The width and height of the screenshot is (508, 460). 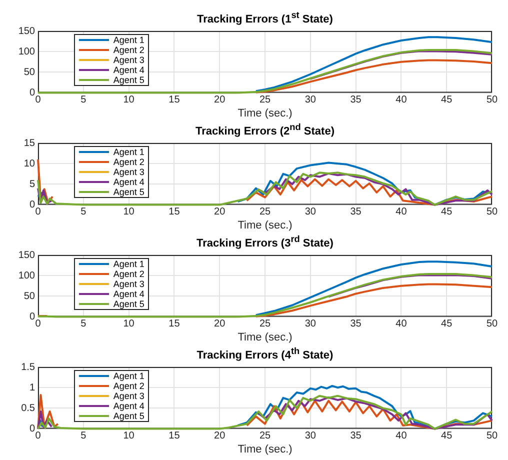 What do you see at coordinates (30, 143) in the screenshot?
I see `y-tick-label: 15` at bounding box center [30, 143].